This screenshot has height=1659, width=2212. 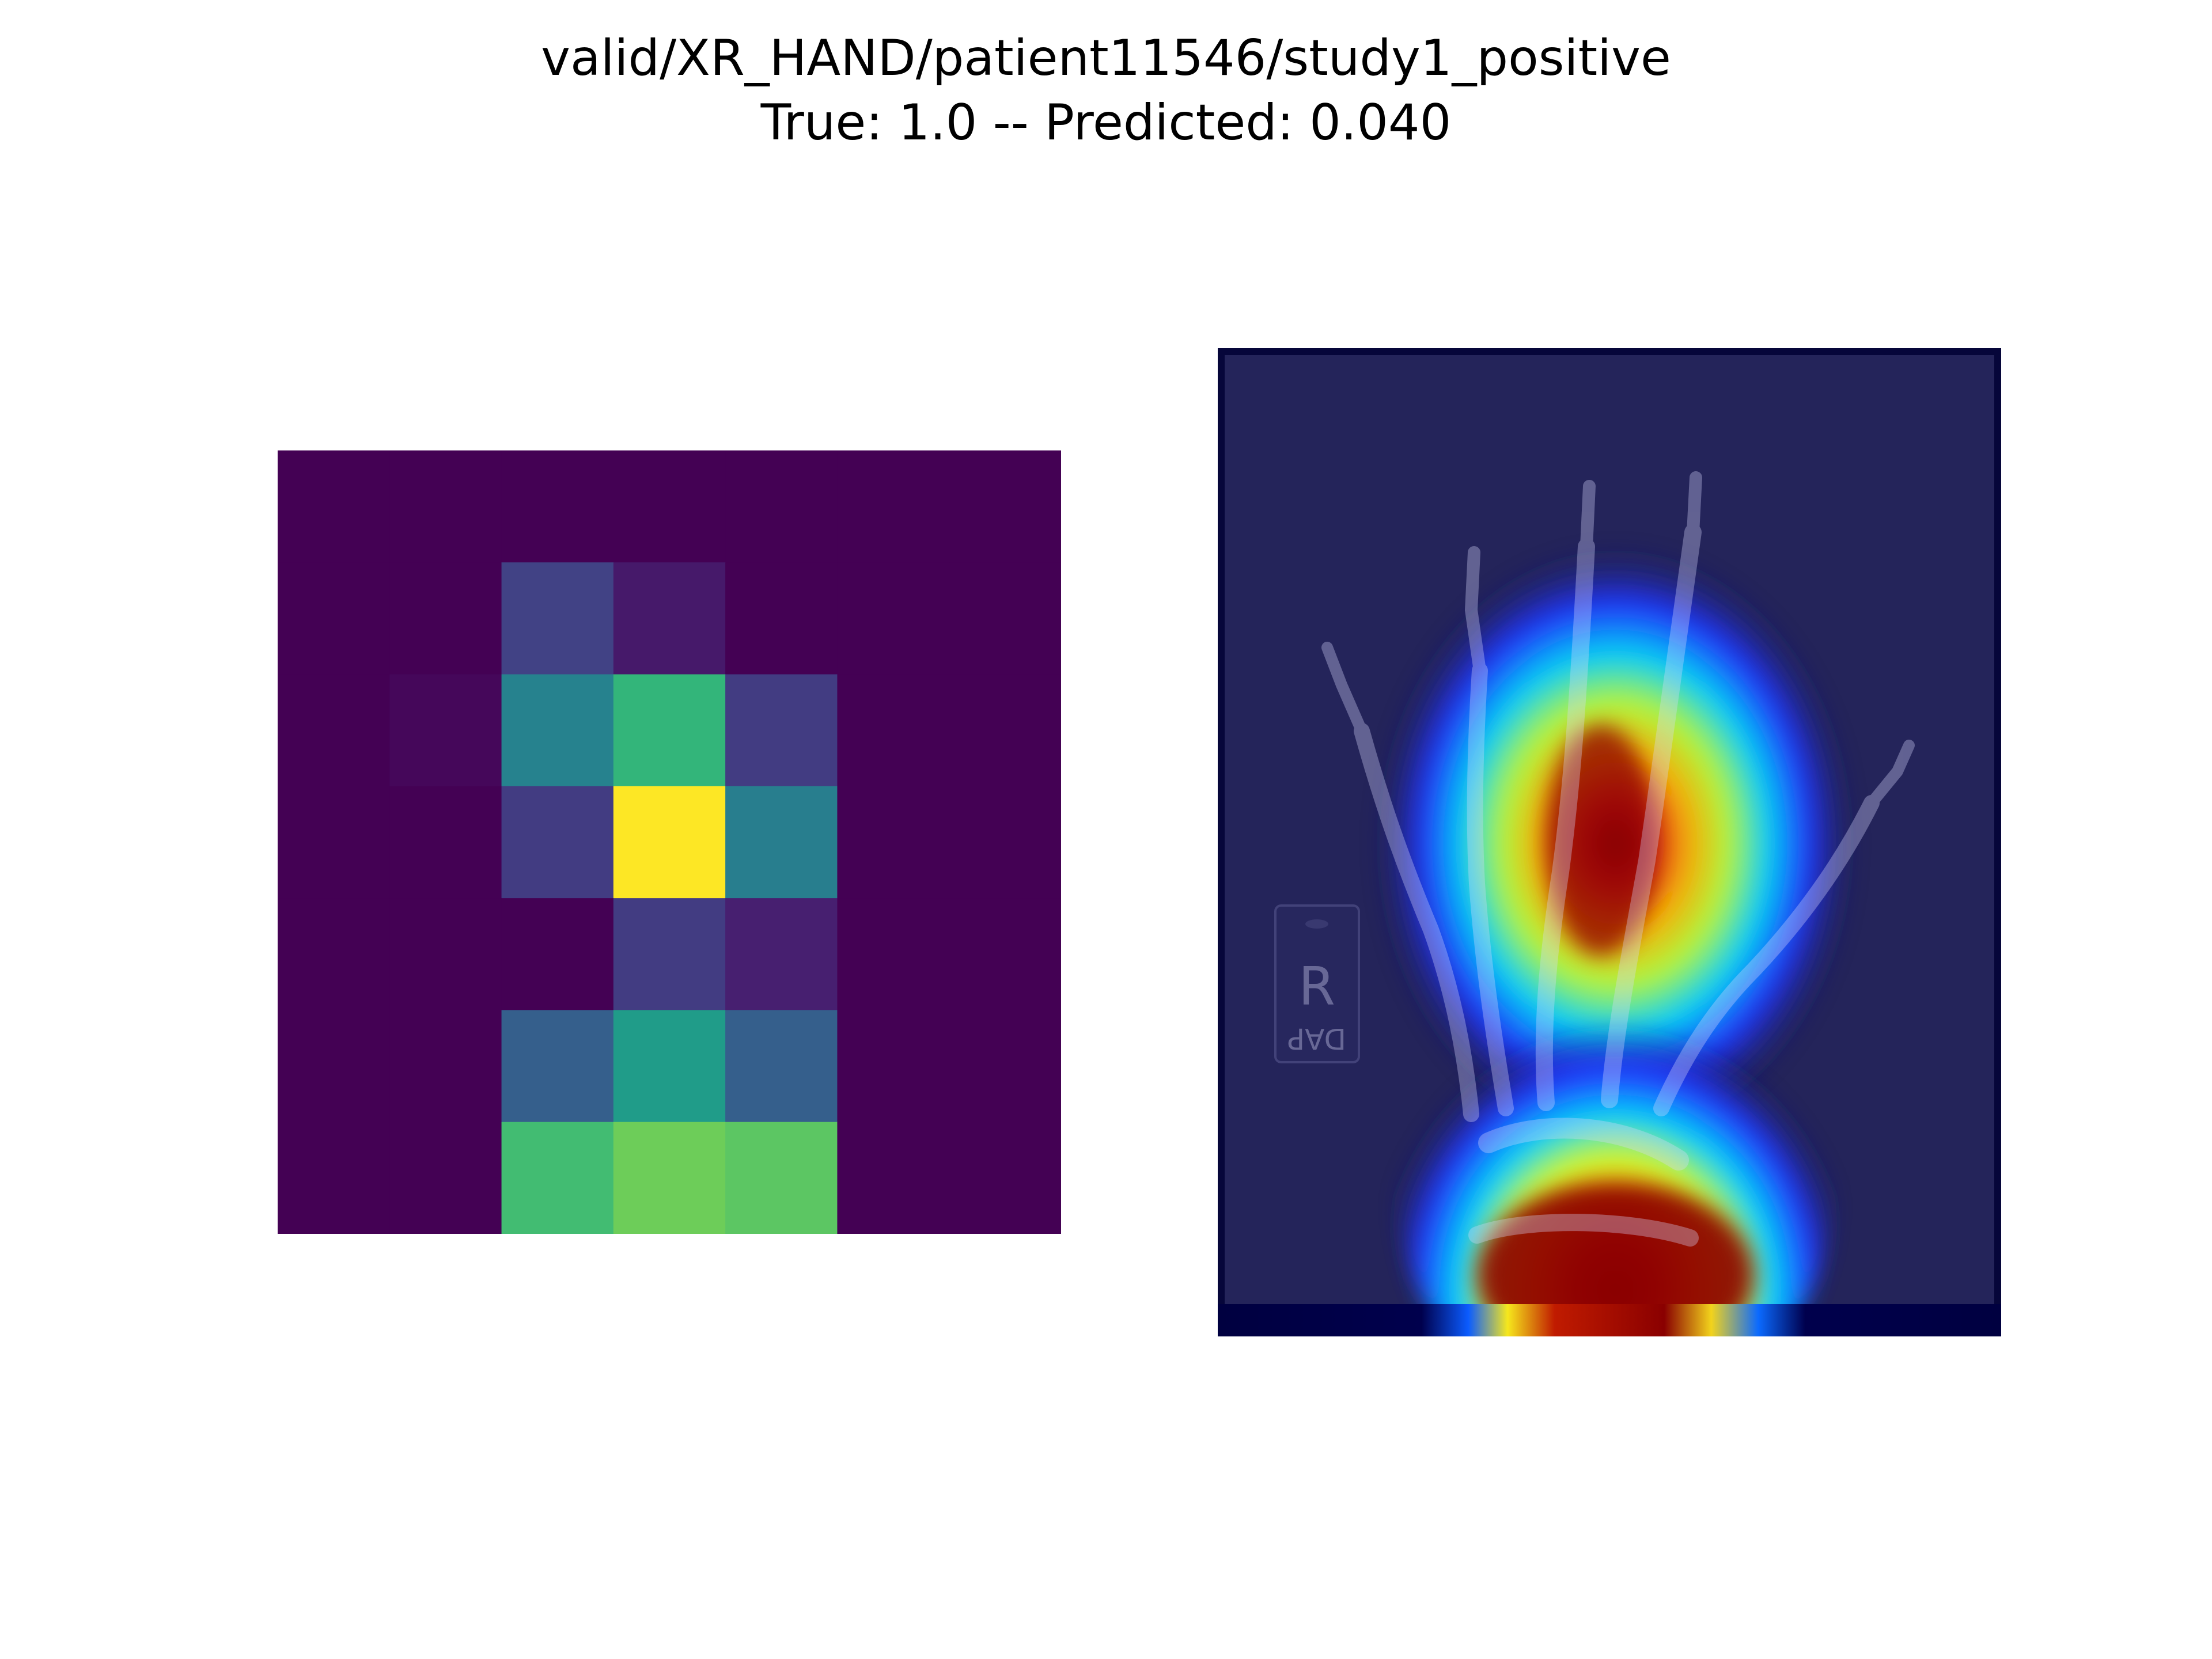 What do you see at coordinates (334, 1178) in the screenshot?
I see `heatmap-cell-r6-c0` at bounding box center [334, 1178].